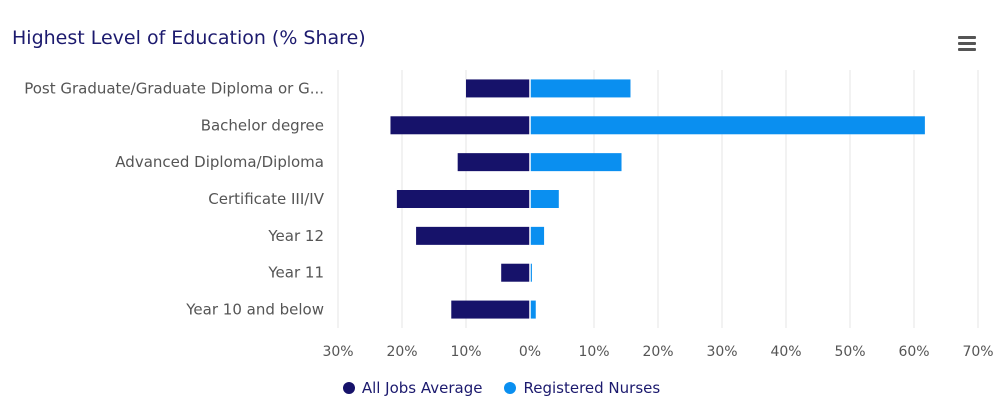 This screenshot has width=1003, height=420. What do you see at coordinates (254, 310) in the screenshot?
I see `category-label: Year 10 and below` at bounding box center [254, 310].